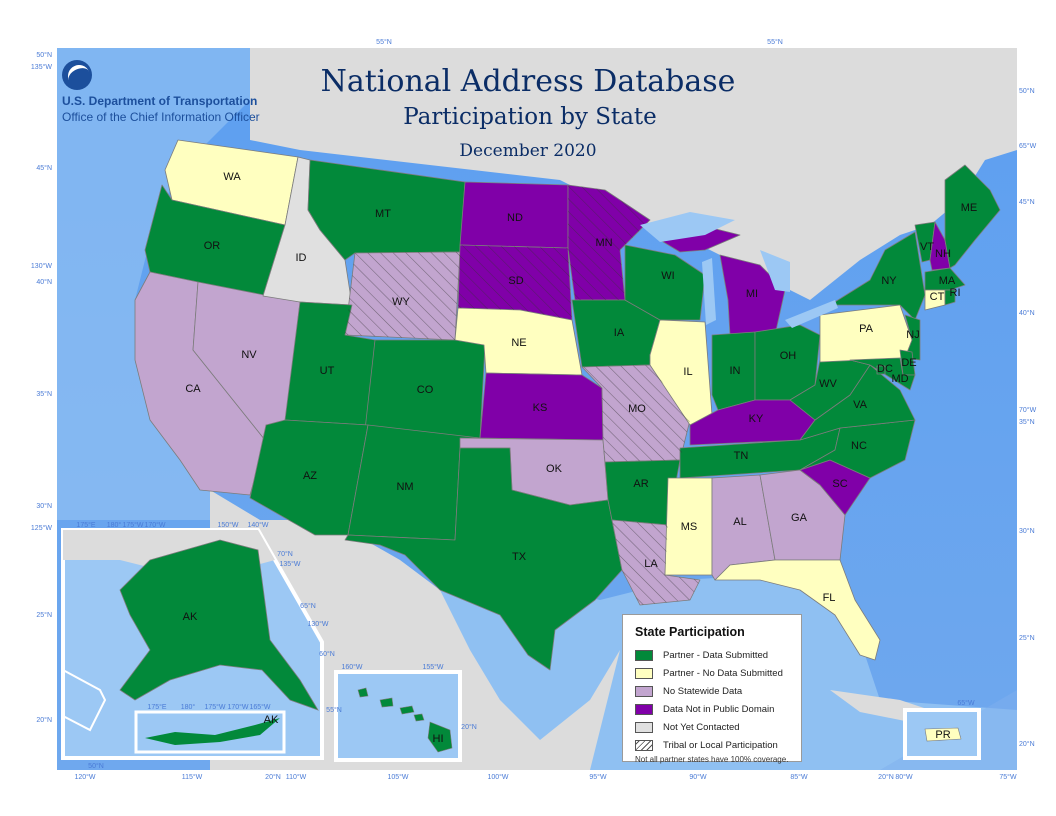 This screenshot has height=816, width=1056. Describe the element at coordinates (232, 177) in the screenshot. I see `label-WA: WA` at that location.